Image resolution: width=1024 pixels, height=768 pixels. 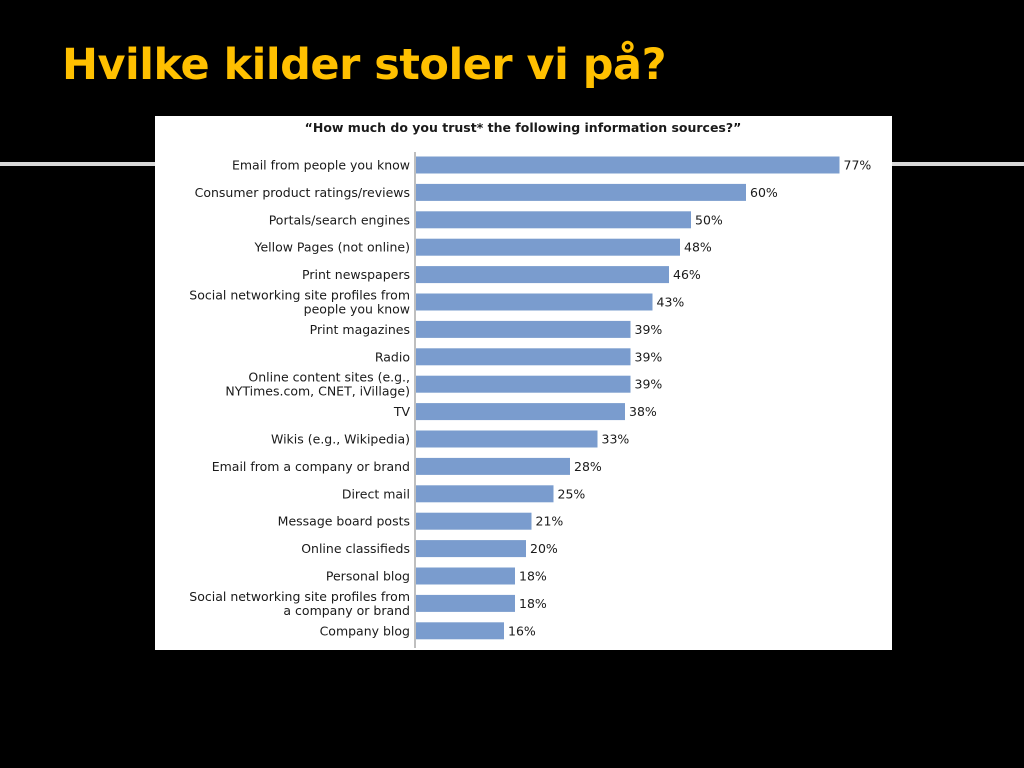 What do you see at coordinates (311, 466) in the screenshot?
I see `category-label-11: Email from a company or brand` at bounding box center [311, 466].